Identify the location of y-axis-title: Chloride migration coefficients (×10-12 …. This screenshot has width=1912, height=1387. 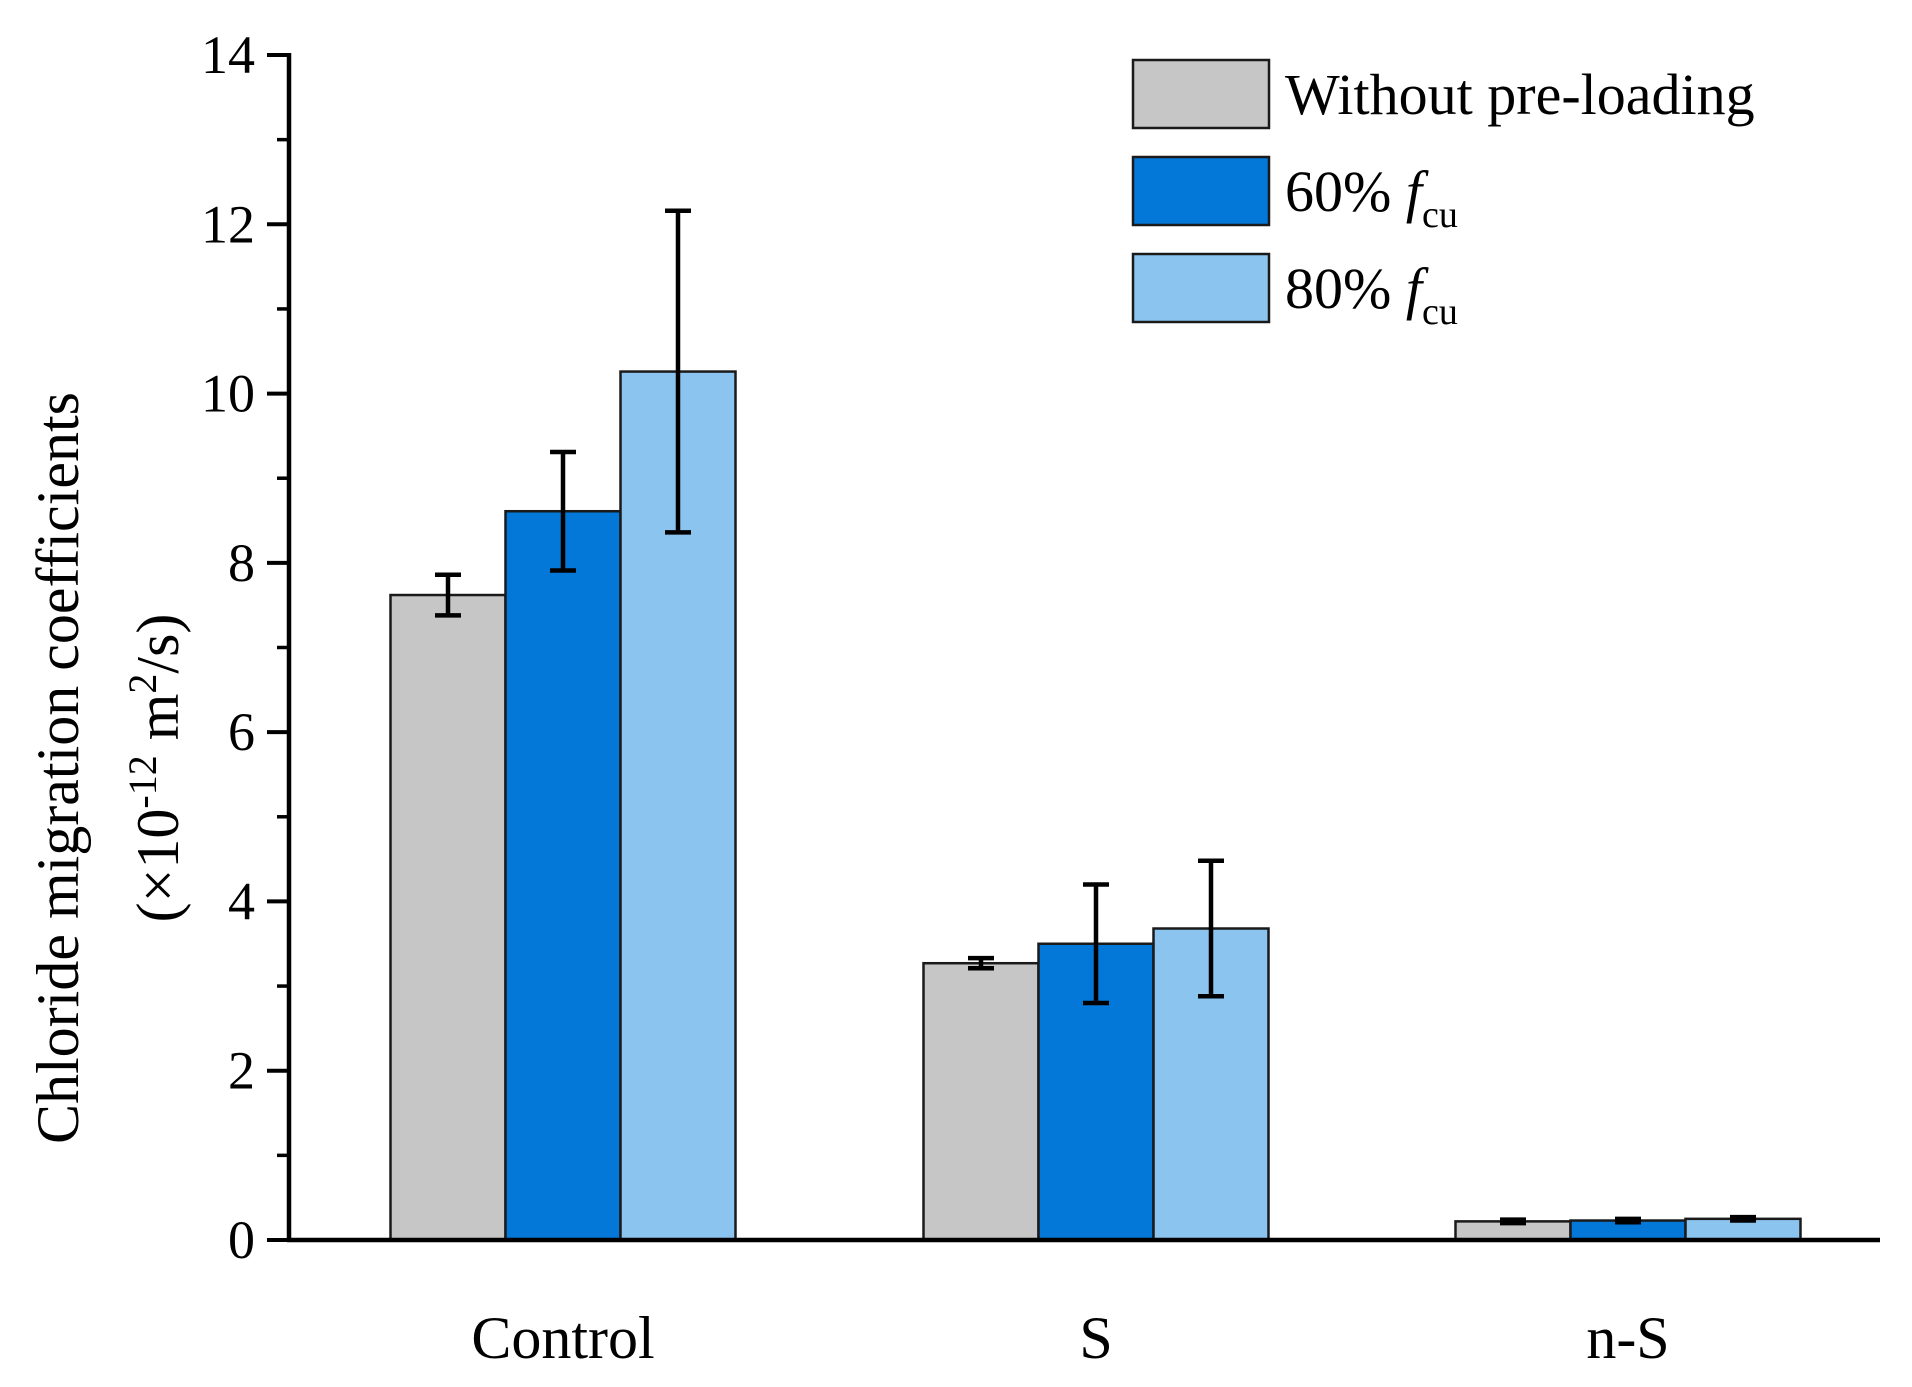
(108, 768).